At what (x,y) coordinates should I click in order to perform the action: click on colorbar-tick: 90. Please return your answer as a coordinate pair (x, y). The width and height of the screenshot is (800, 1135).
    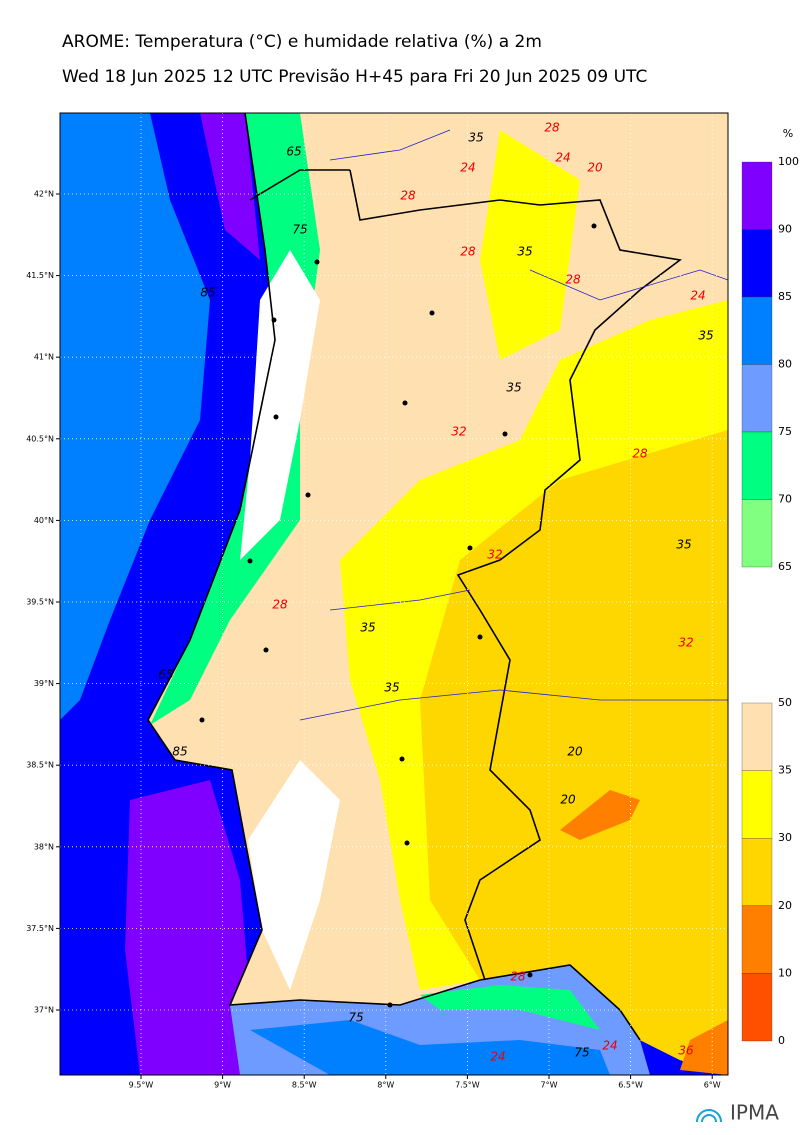
    Looking at the image, I should click on (785, 229).